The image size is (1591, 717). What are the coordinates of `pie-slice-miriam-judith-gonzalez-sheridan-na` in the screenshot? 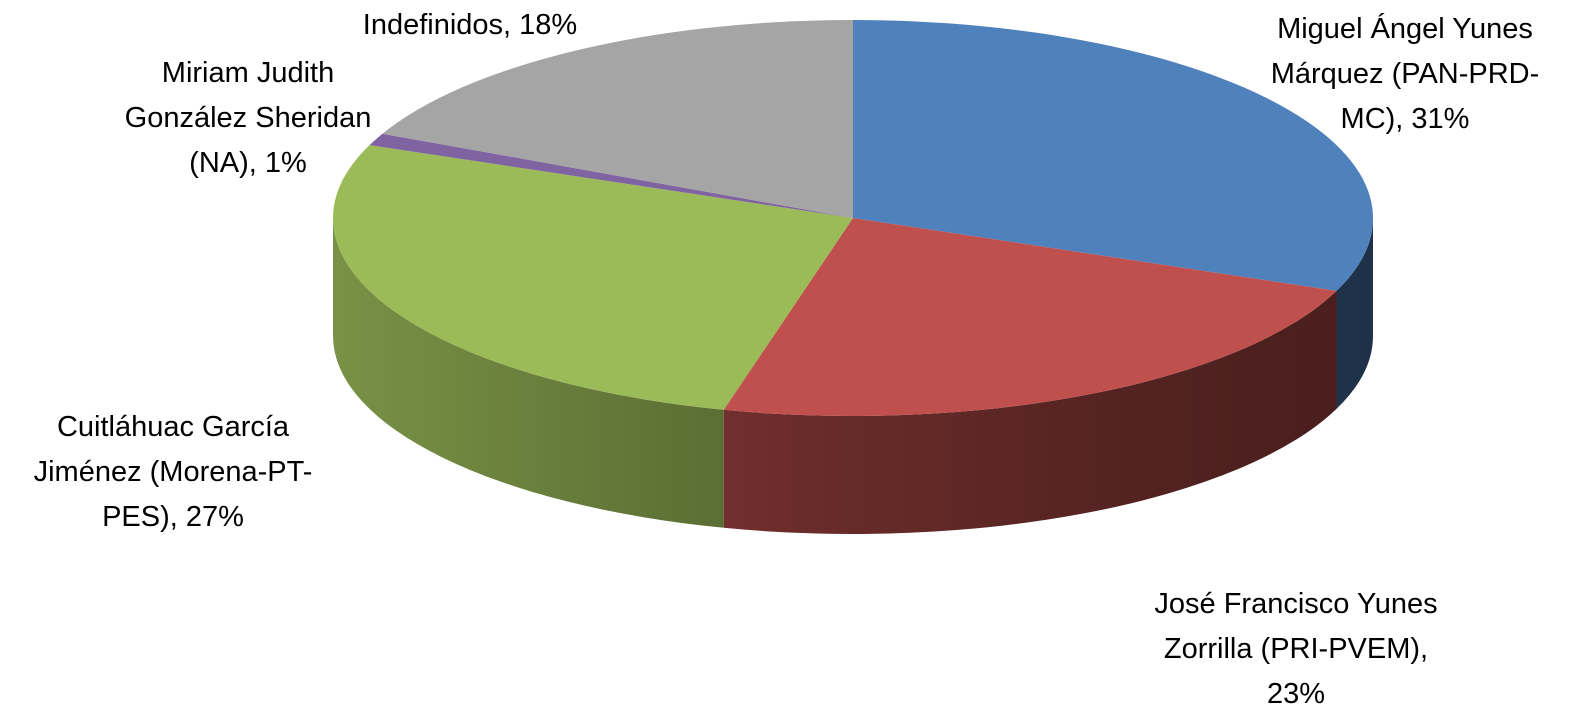 It's located at (611, 175).